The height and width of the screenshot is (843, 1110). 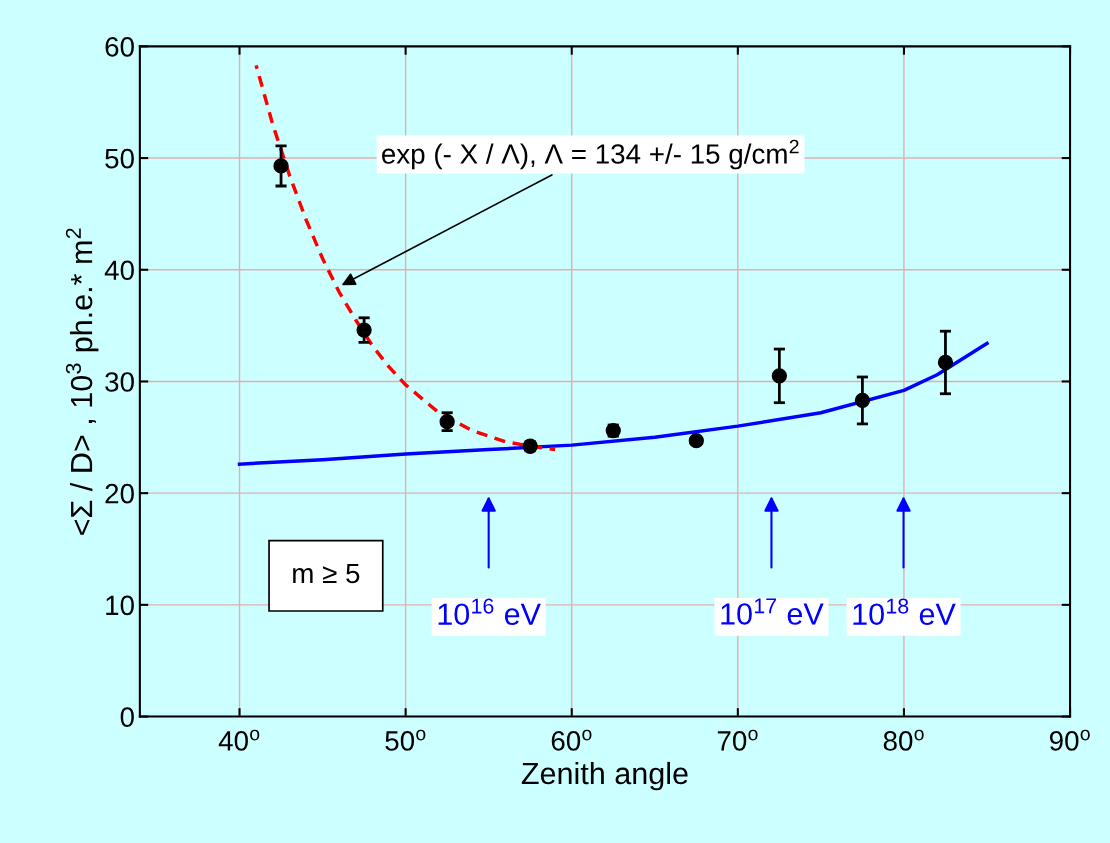 I want to click on x-tick-label: 90$^{o}$, so click(x=1069, y=740).